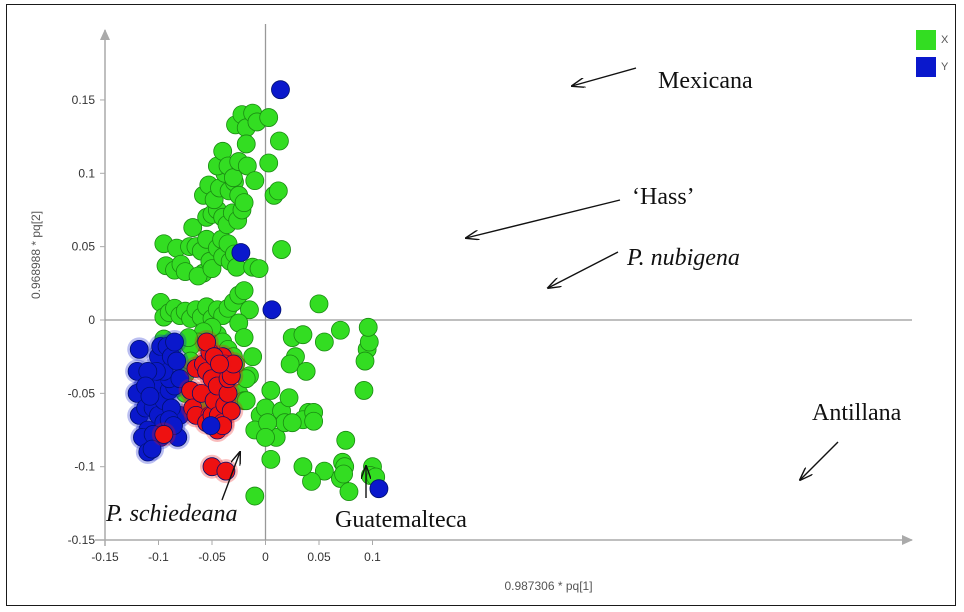 Image resolution: width=964 pixels, height=612 pixels. Describe the element at coordinates (319, 557) in the screenshot. I see `x-tick-label: 0.05` at that location.